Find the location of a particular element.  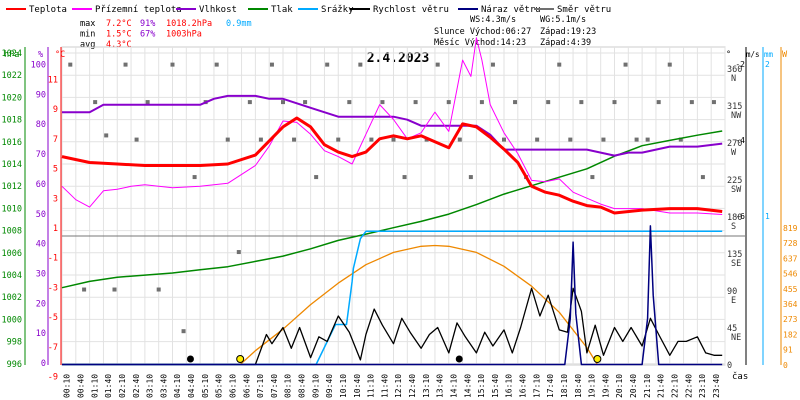

temp-tick: -7 is located at coordinates (53, 348).